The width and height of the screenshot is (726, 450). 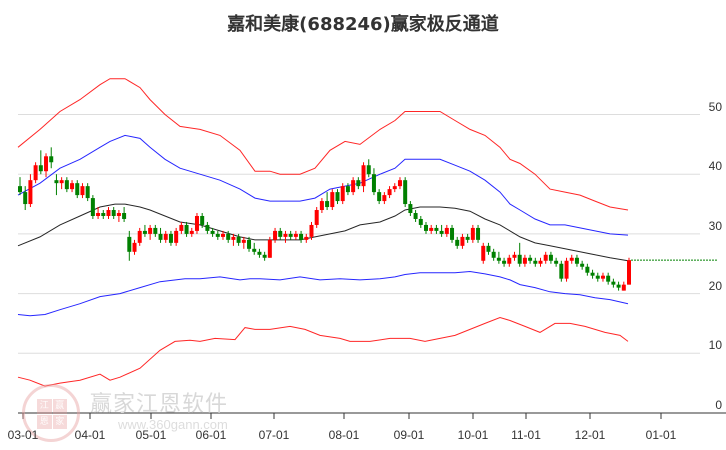 What do you see at coordinates (715, 106) in the screenshot?
I see `y-tick-label: 50` at bounding box center [715, 106].